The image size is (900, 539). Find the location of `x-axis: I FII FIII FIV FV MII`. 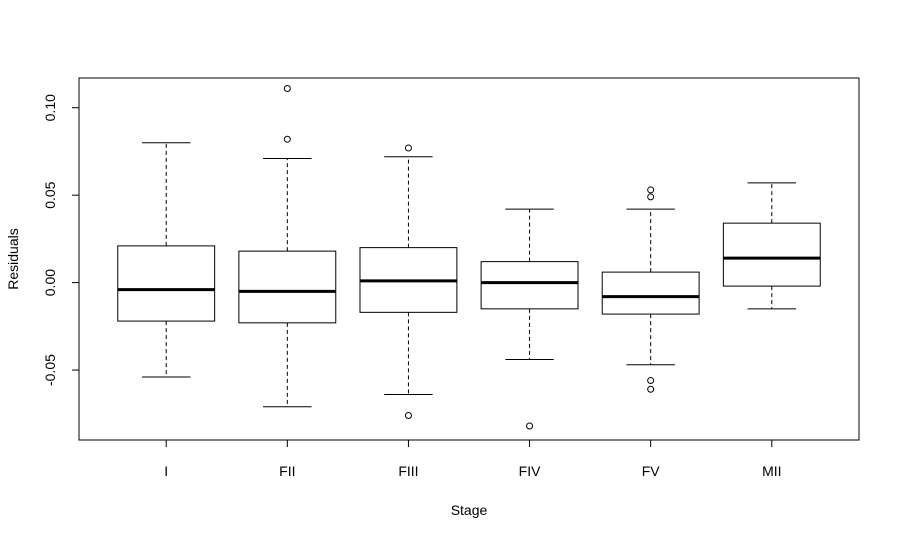

x-axis: I FII FIII FIV FV MII is located at coordinates (473, 459).